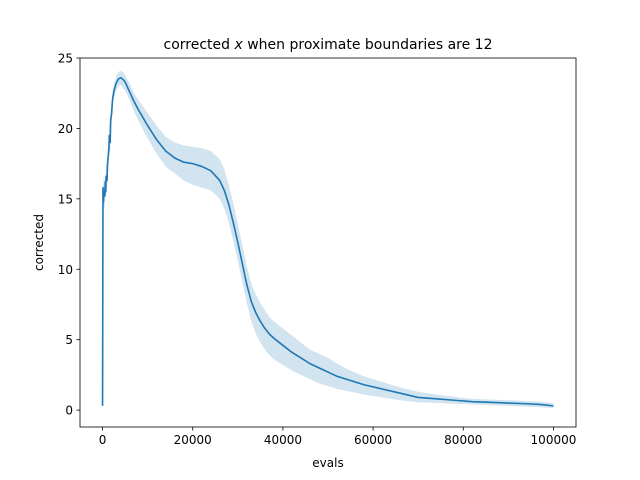  What do you see at coordinates (463, 440) in the screenshot?
I see `x-tick-label: 80000` at bounding box center [463, 440].